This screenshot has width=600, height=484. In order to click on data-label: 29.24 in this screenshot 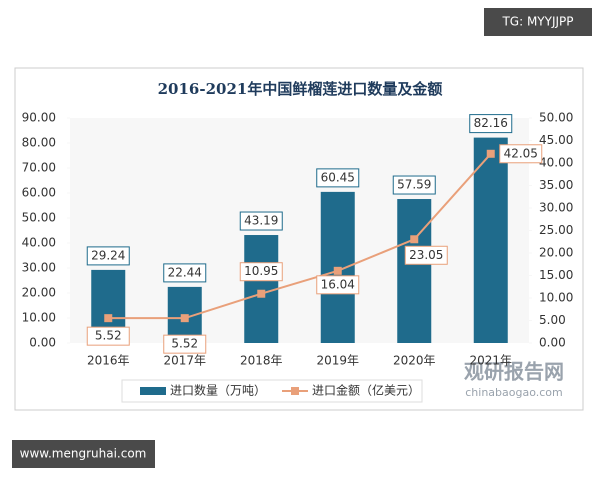, I will do `click(108, 255)`.